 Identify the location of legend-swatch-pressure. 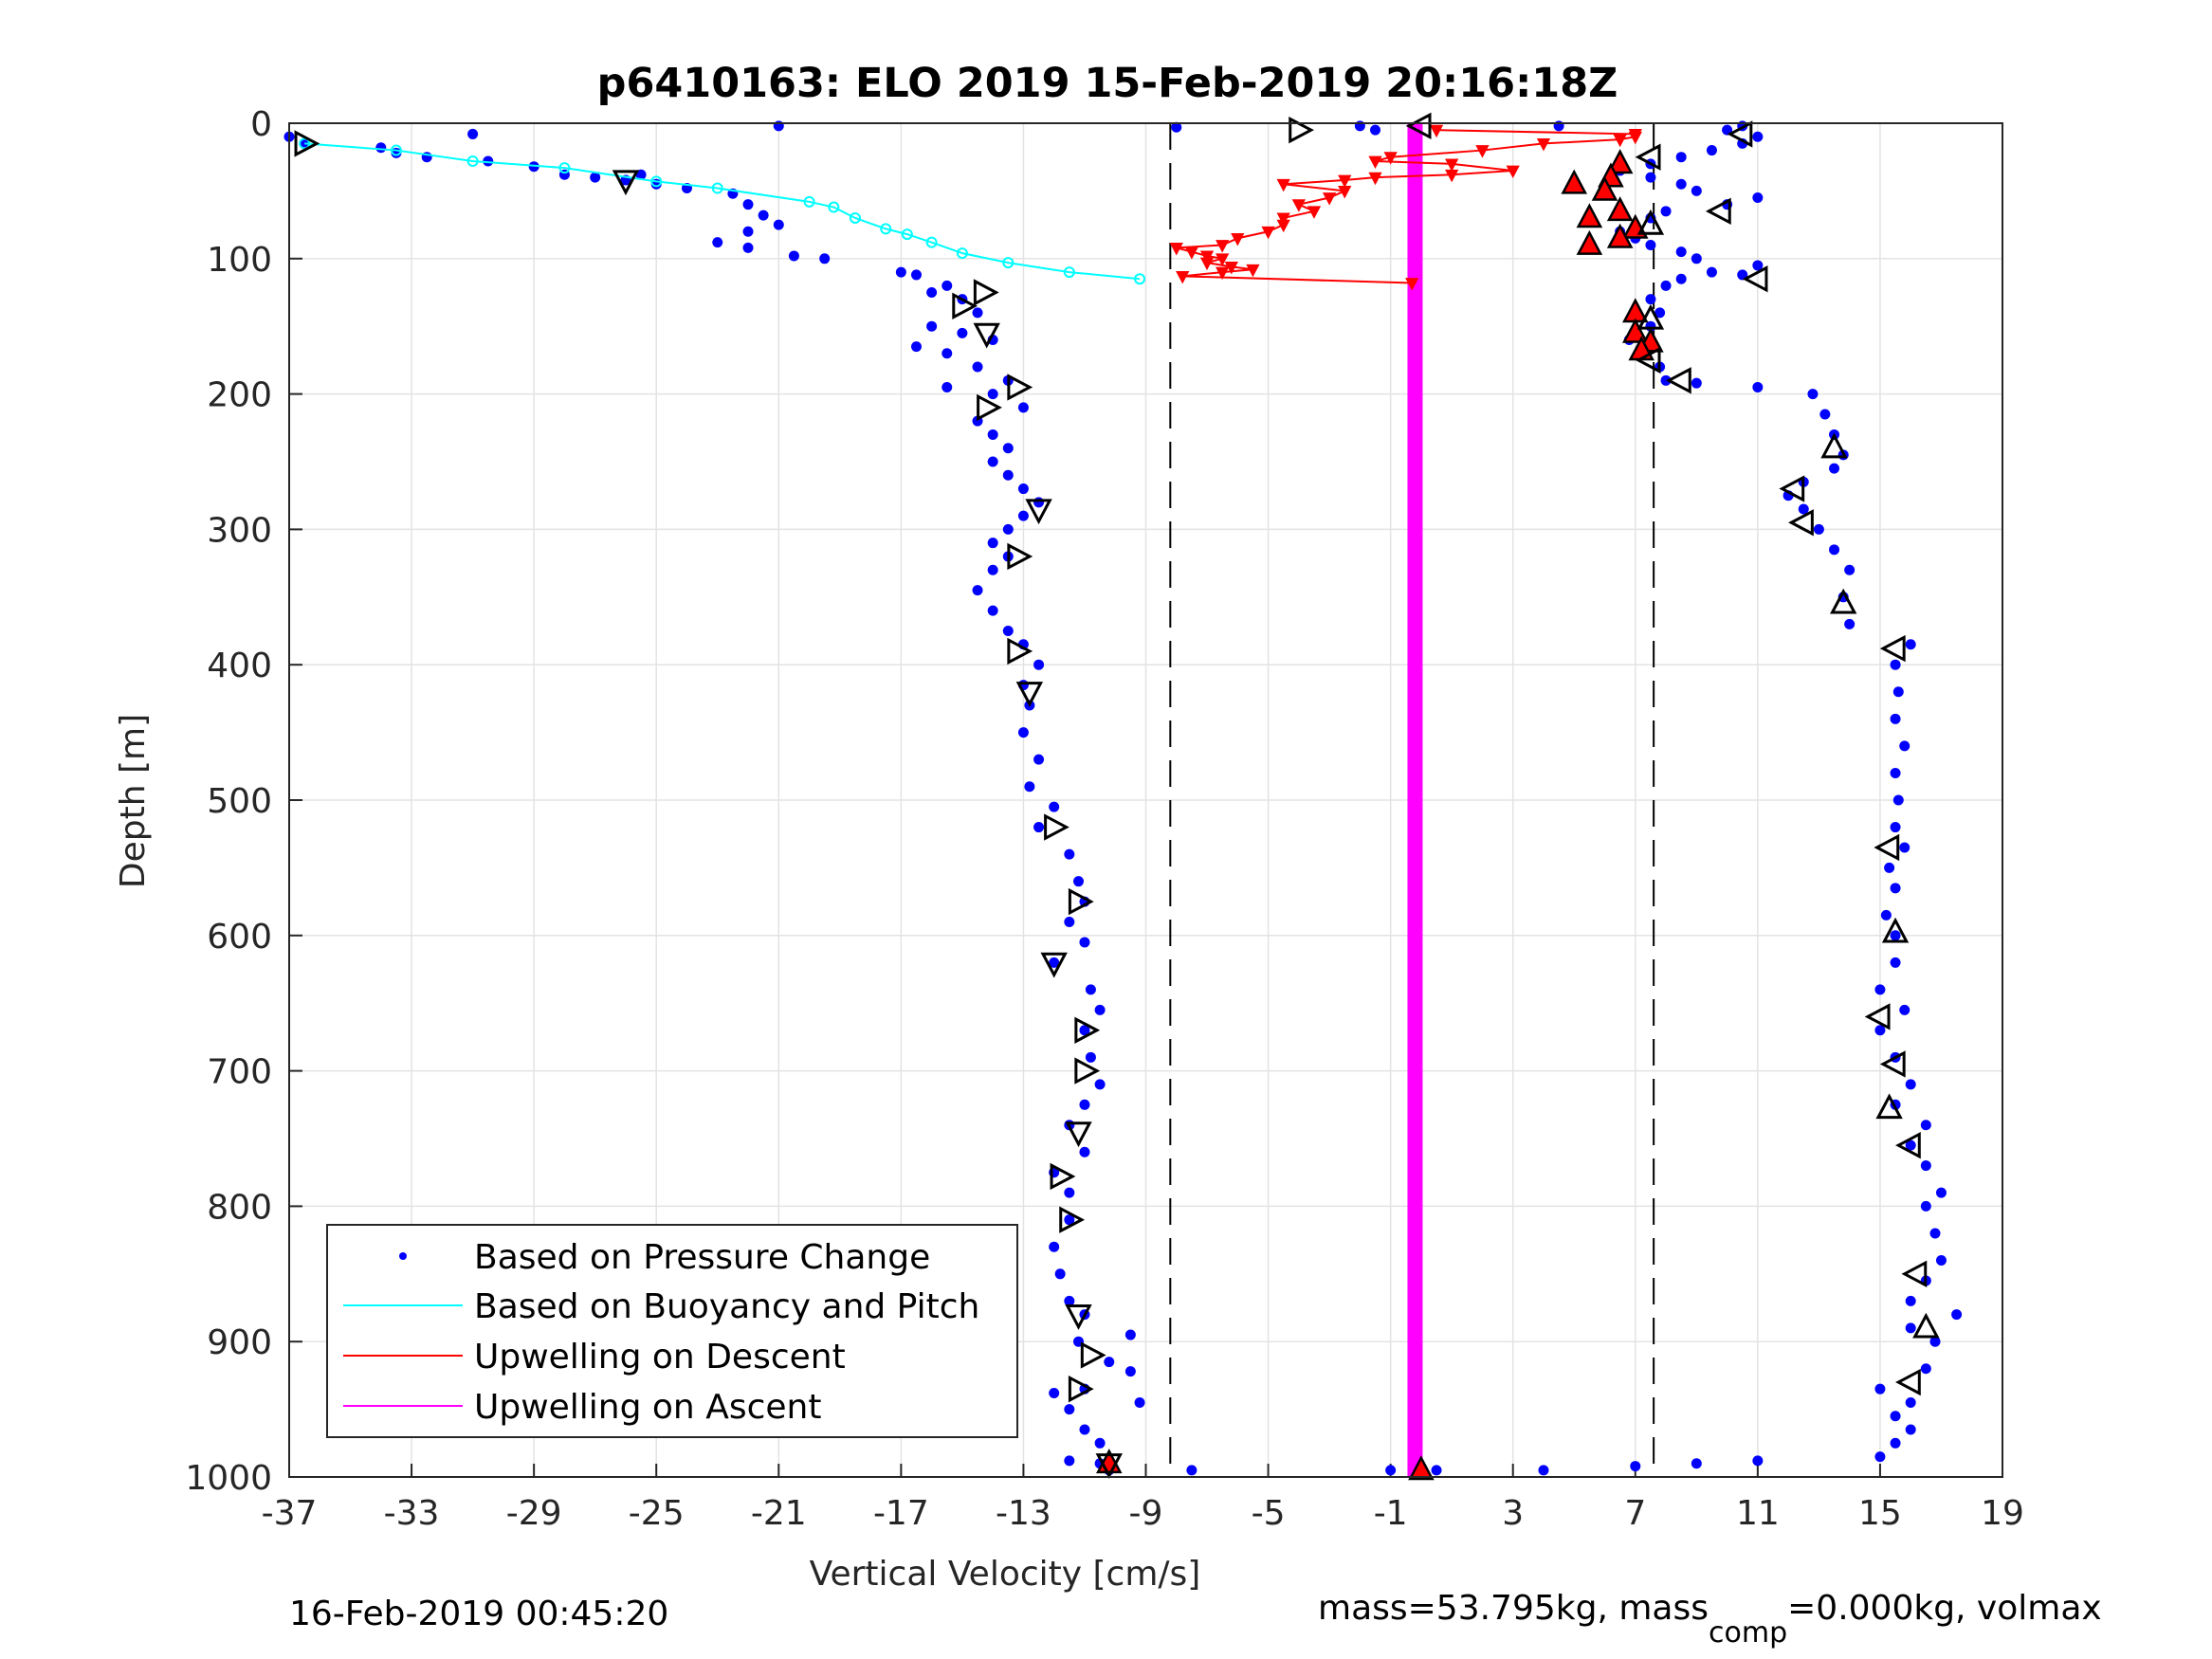
(403, 1256).